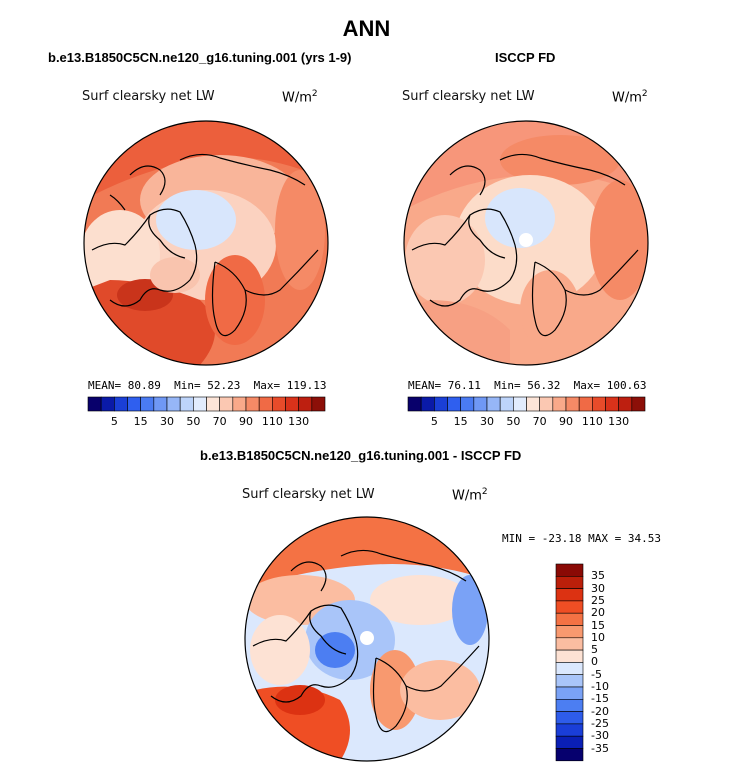  Describe the element at coordinates (114, 421) in the screenshot. I see `model-colorbar-tick-label: 5` at that location.